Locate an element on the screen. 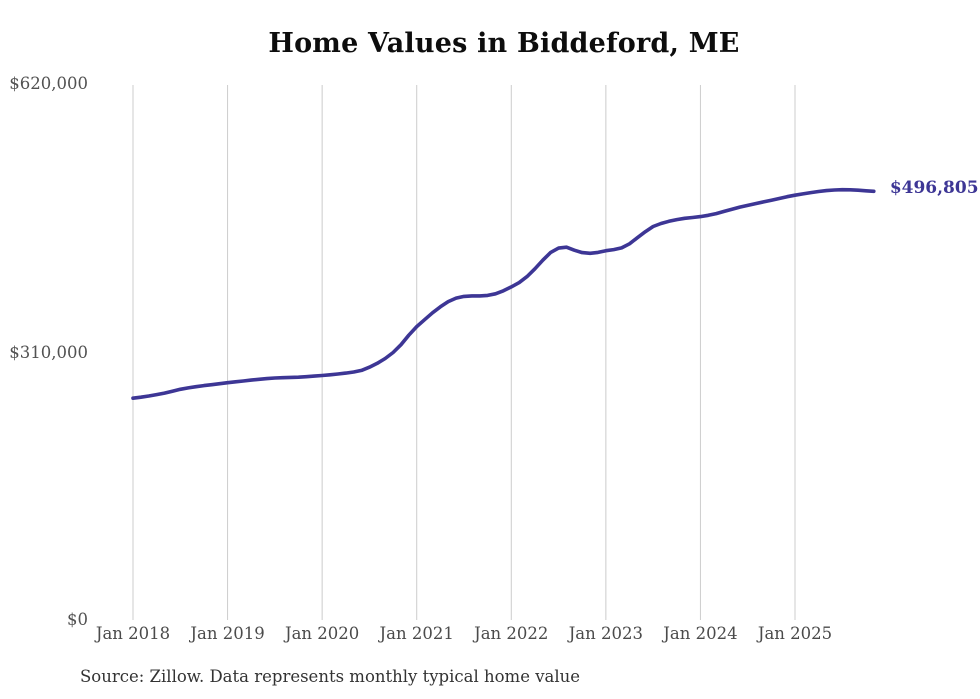  x-axis-tick-jan-2019: Jan 2019 is located at coordinates (227, 633).